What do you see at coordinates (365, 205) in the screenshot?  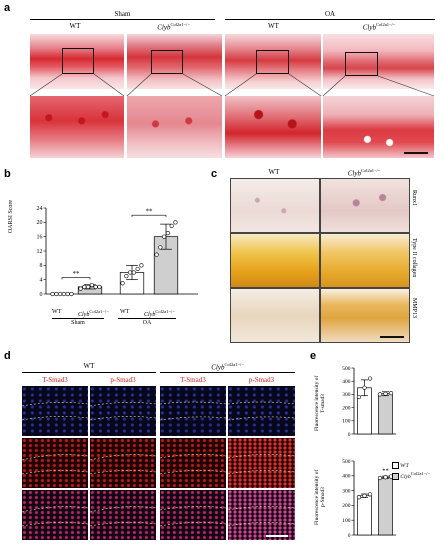 I see `ihc-runx1-ko` at bounding box center [365, 205].